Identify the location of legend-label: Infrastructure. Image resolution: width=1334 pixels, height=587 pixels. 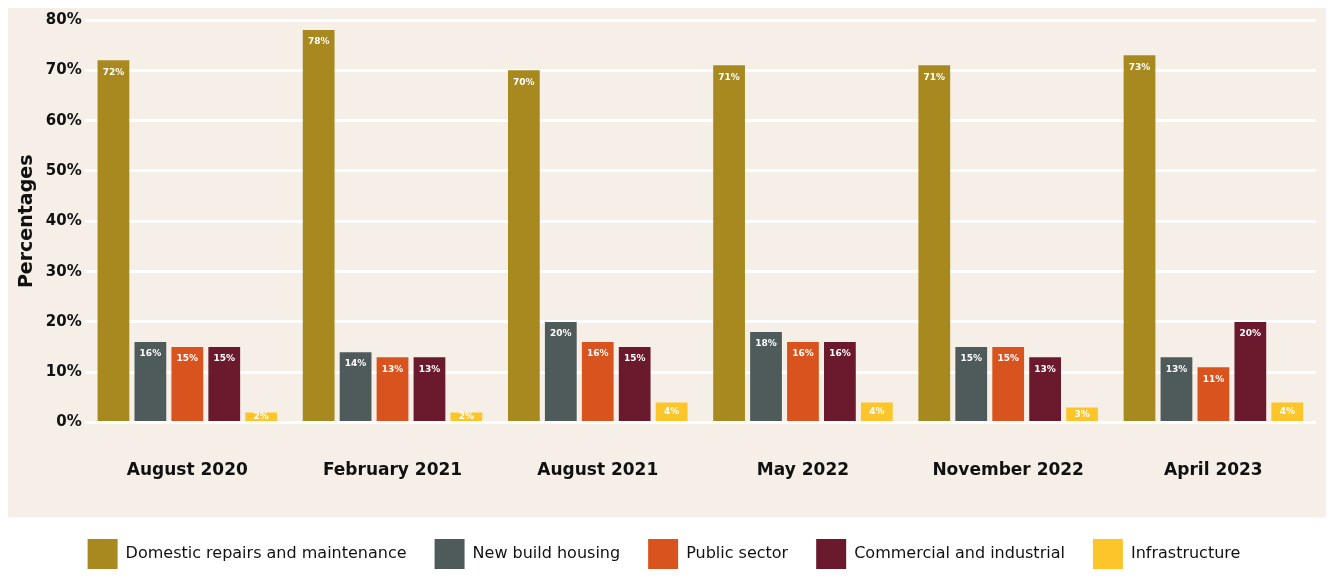
(1185, 553).